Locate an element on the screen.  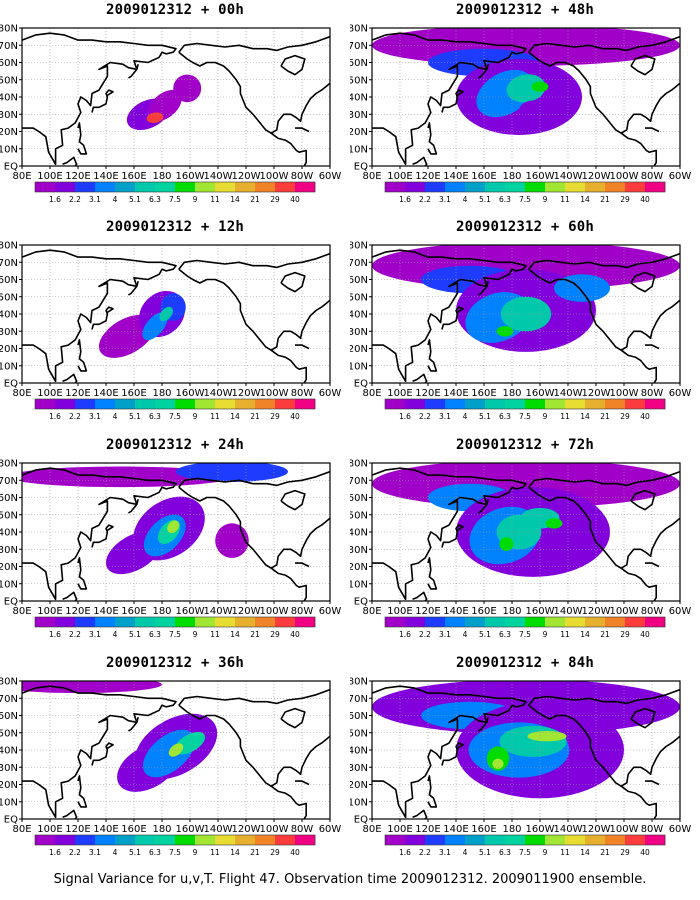
lat-label: 20N is located at coordinates (359, 132).